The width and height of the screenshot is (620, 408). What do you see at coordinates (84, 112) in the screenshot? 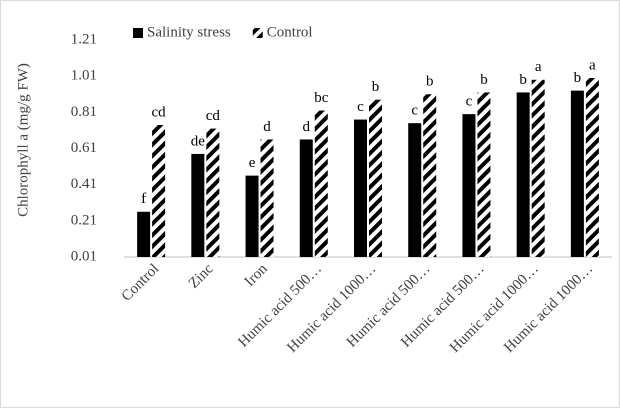
I see `y-tick-label: 0.81` at bounding box center [84, 112].